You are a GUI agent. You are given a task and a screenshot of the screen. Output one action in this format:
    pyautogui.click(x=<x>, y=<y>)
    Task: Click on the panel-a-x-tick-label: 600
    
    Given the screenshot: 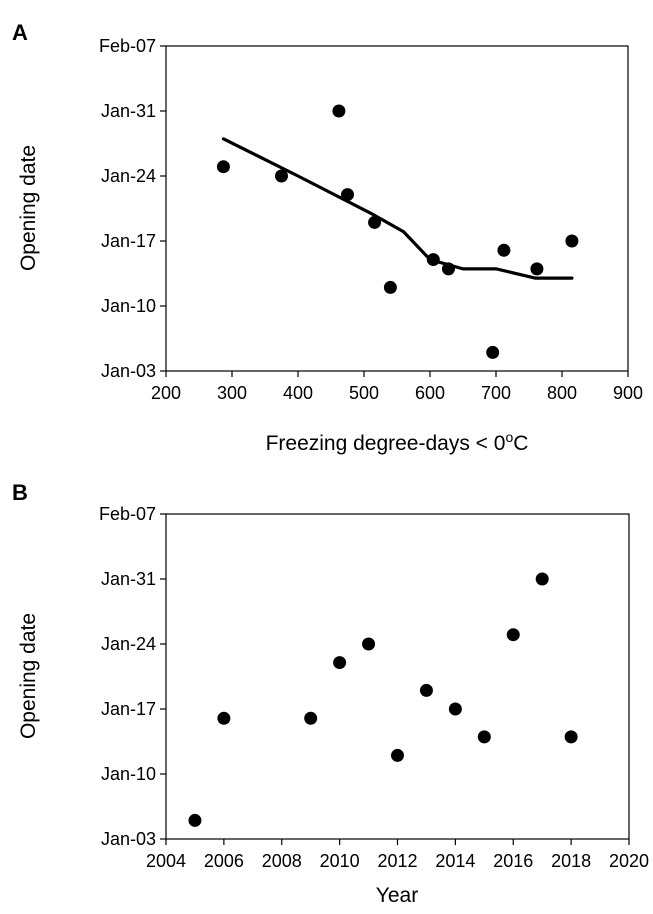 What is the action you would take?
    pyautogui.click(x=430, y=393)
    